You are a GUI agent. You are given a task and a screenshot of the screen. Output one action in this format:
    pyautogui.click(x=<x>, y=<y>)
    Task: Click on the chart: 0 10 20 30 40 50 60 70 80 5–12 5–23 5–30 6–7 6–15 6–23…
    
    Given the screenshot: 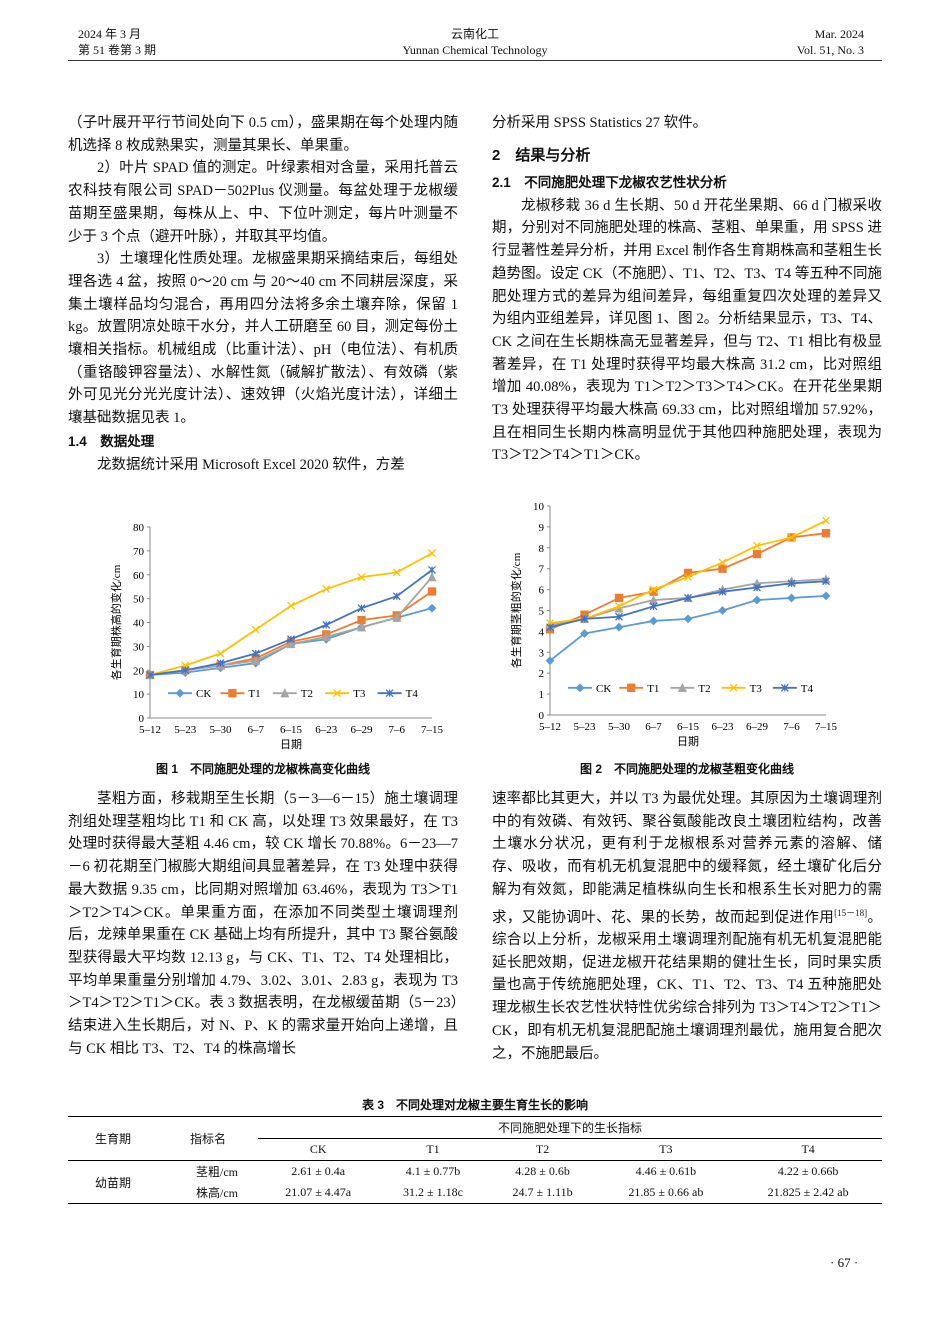 What is the action you would take?
    pyautogui.click(x=276, y=636)
    